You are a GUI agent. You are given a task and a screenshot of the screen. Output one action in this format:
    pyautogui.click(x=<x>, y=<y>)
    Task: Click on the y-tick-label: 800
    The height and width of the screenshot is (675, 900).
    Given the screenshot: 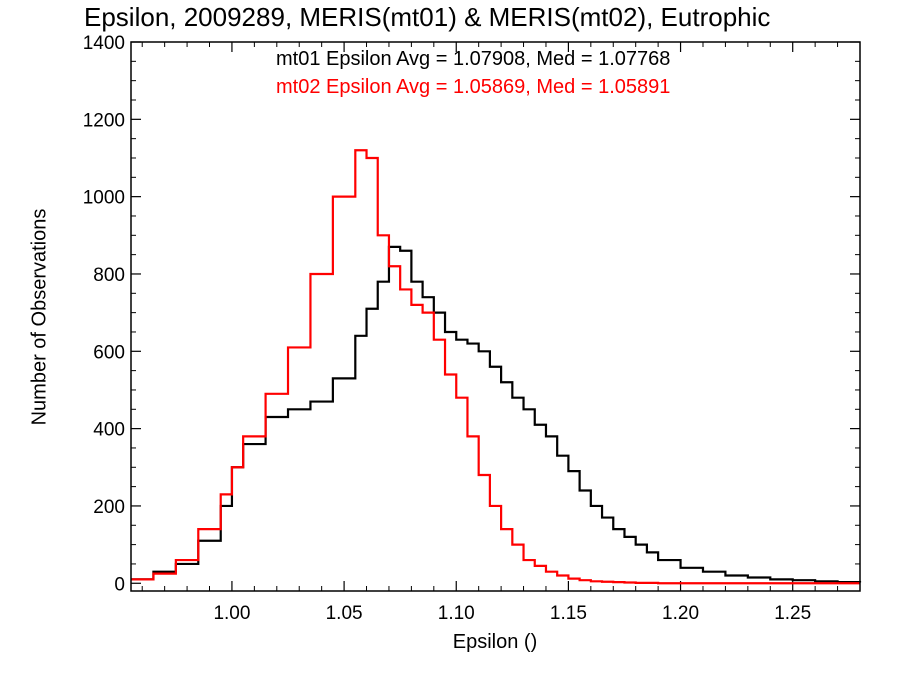 What is the action you would take?
    pyautogui.click(x=109, y=275)
    